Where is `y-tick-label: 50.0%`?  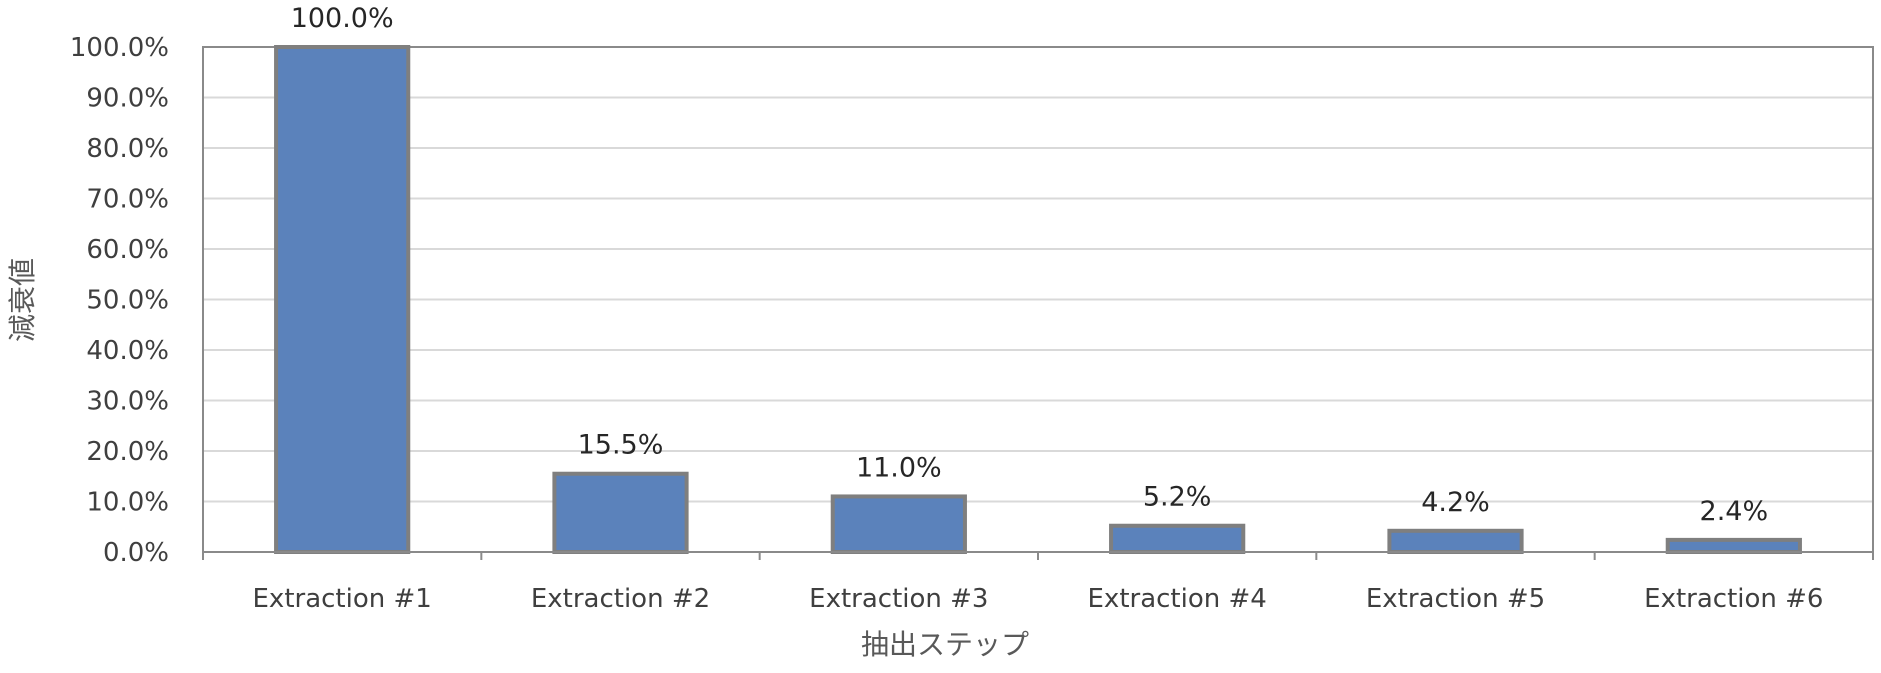
y-tick-label: 50.0% is located at coordinates (127, 301).